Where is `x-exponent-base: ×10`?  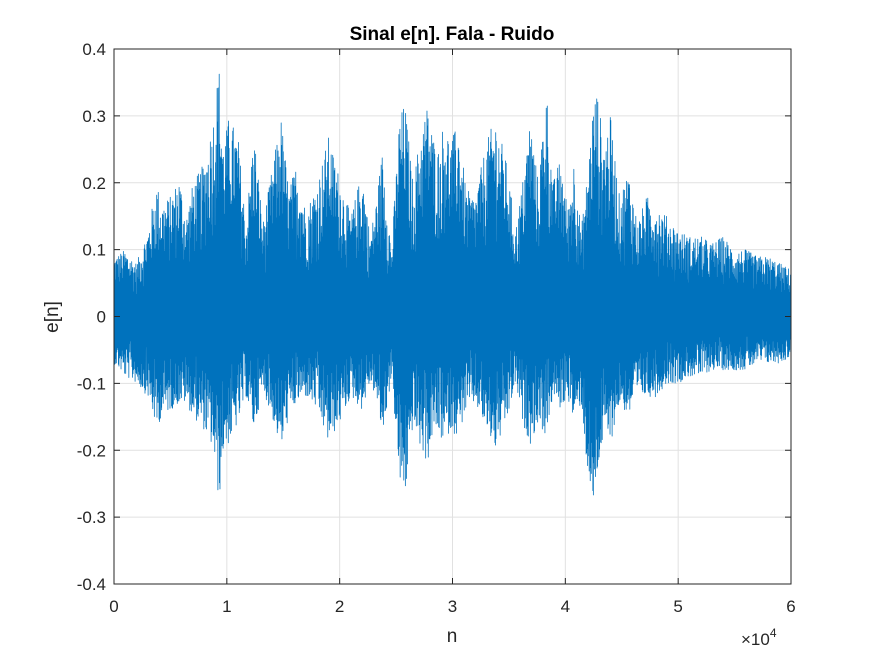 x-exponent-base: ×10 is located at coordinates (755, 639).